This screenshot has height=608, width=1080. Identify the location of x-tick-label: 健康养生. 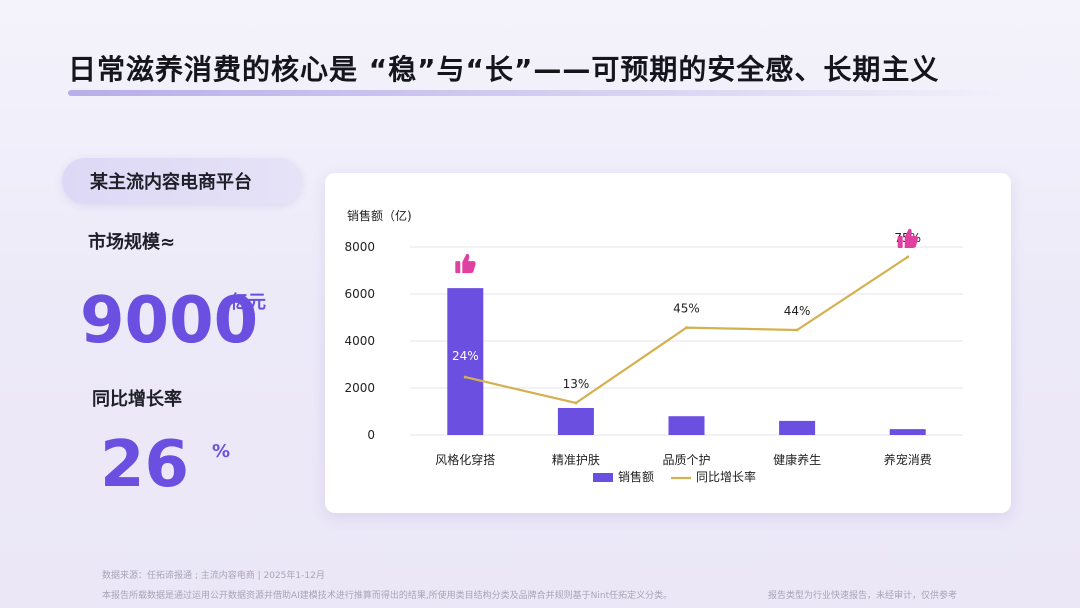
(797, 459).